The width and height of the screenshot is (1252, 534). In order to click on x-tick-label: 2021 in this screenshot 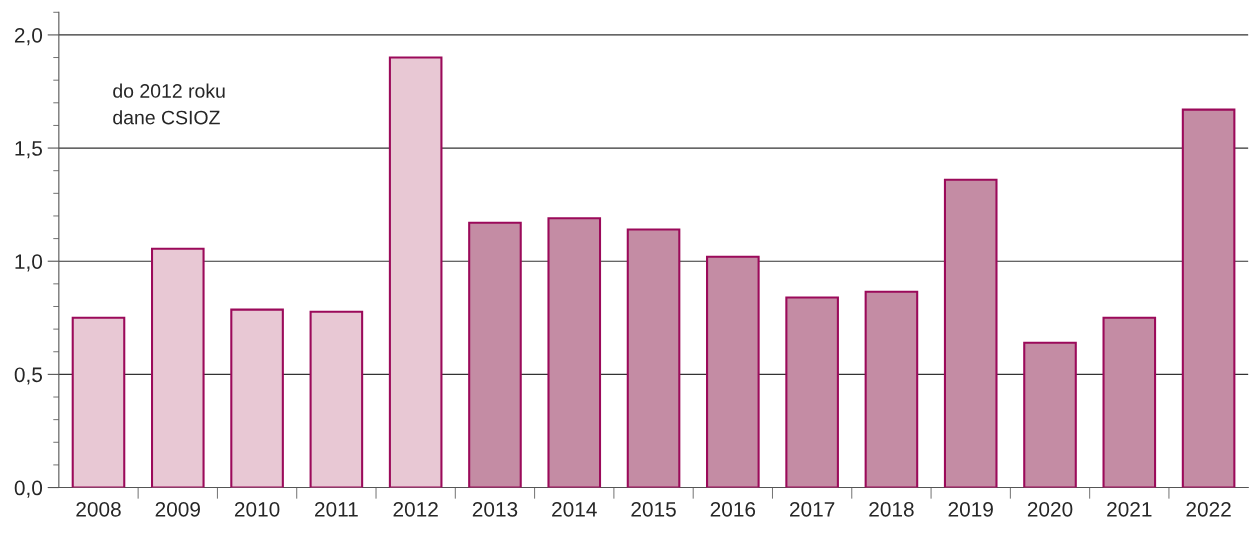, I will do `click(1129, 509)`.